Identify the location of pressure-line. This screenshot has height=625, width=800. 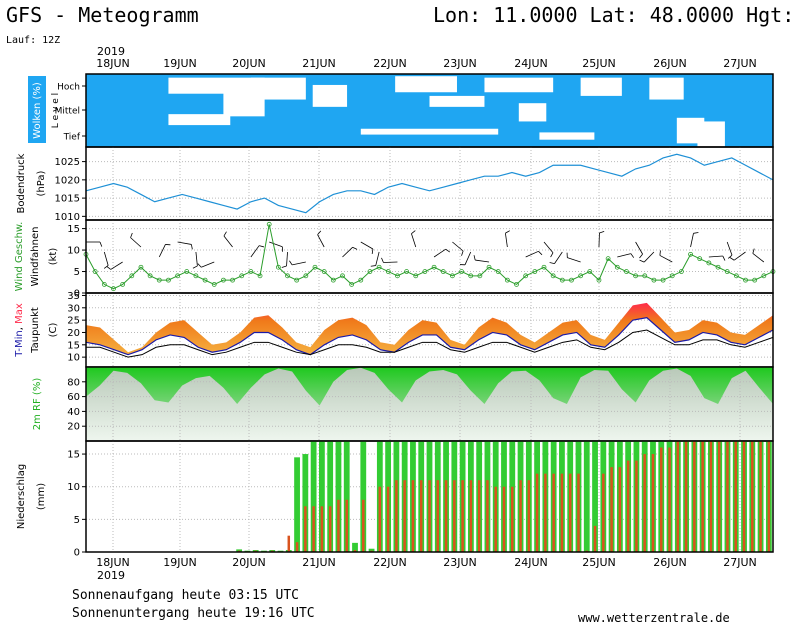
(429, 183).